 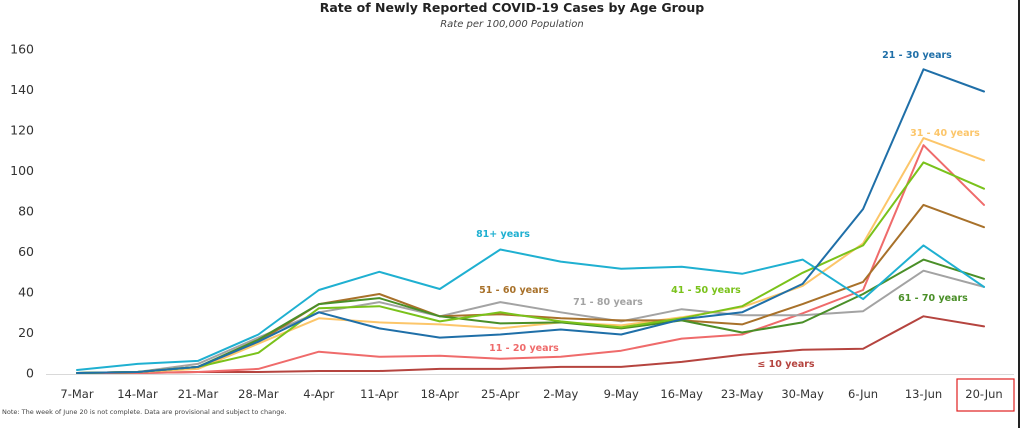 I want to click on x-tick-label: 7-Mar, so click(x=76, y=394).